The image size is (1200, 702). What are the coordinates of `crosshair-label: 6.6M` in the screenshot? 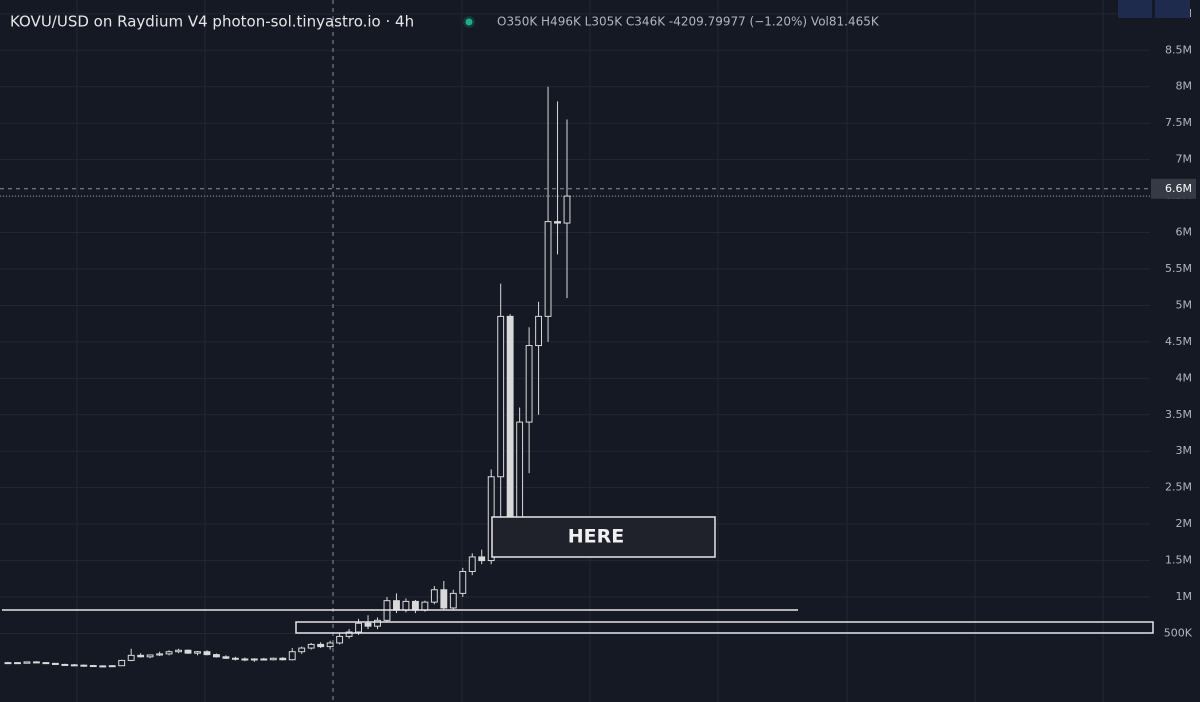 It's located at (1178, 188).